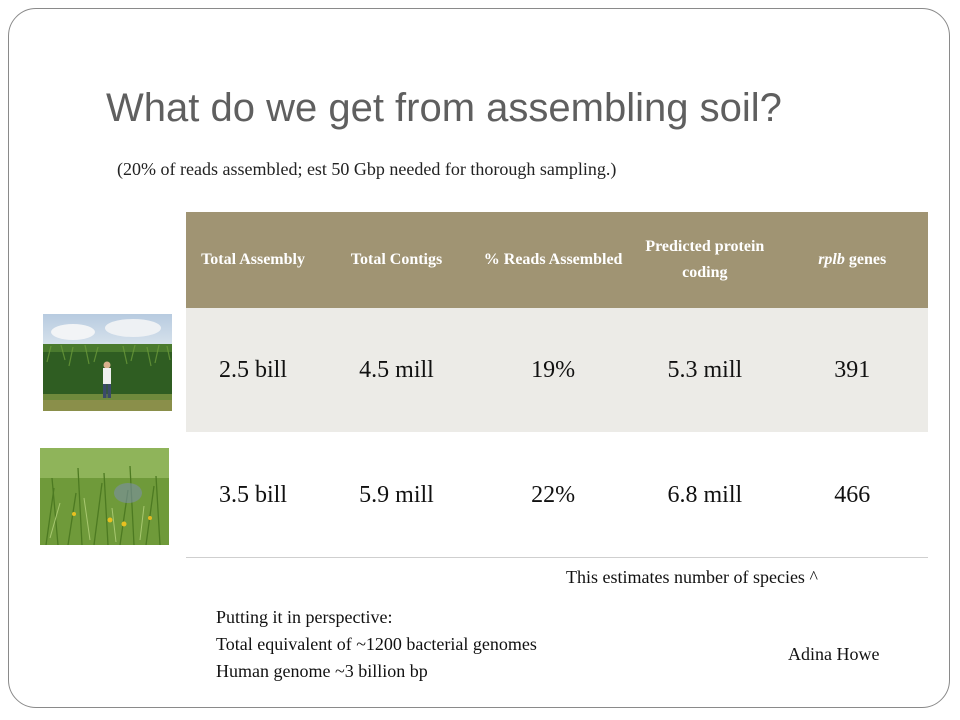 The image size is (960, 720). I want to click on slide-title: What do we get from assembling soil?, so click(444, 108).